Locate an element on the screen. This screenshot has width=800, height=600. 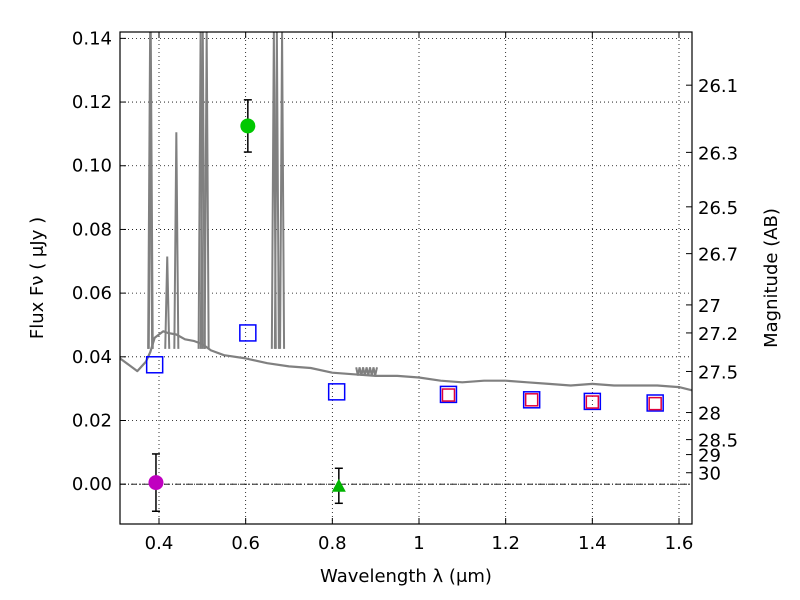
y-axis-right-label: Magnitude (AB) is located at coordinates (771, 278).